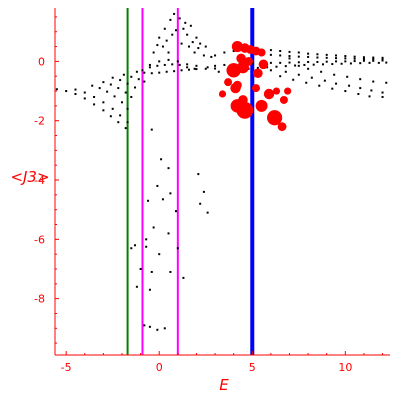 This screenshot has height=400, width=400. What do you see at coordinates (39, 299) in the screenshot?
I see `y-tick-label: -8` at bounding box center [39, 299].